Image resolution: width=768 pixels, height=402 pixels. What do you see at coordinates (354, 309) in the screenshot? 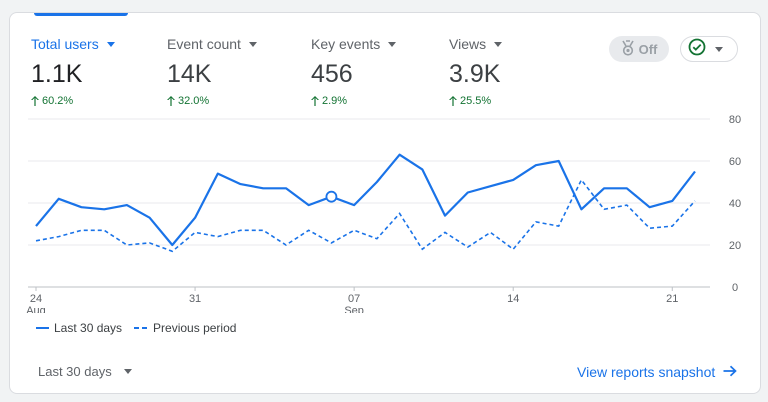
I see `x-tick-month-label: Sep` at bounding box center [354, 309].